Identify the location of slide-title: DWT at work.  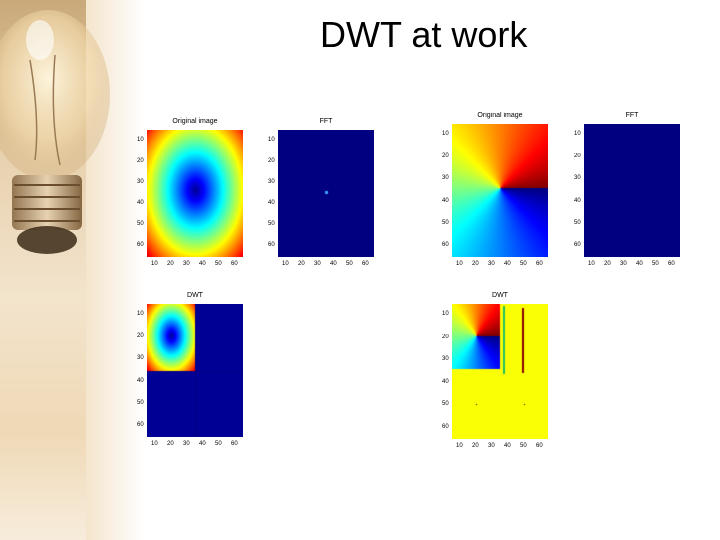
(424, 34).